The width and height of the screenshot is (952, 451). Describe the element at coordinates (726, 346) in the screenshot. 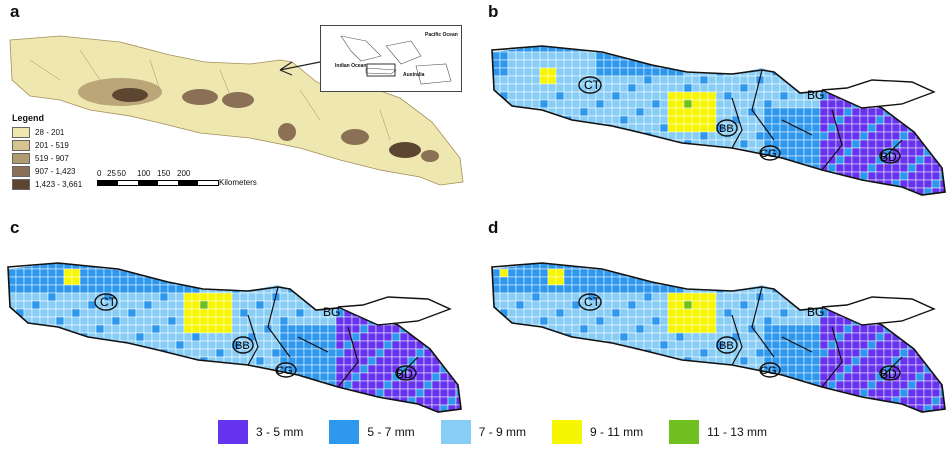

I see `region-label-bb-d: BB` at that location.